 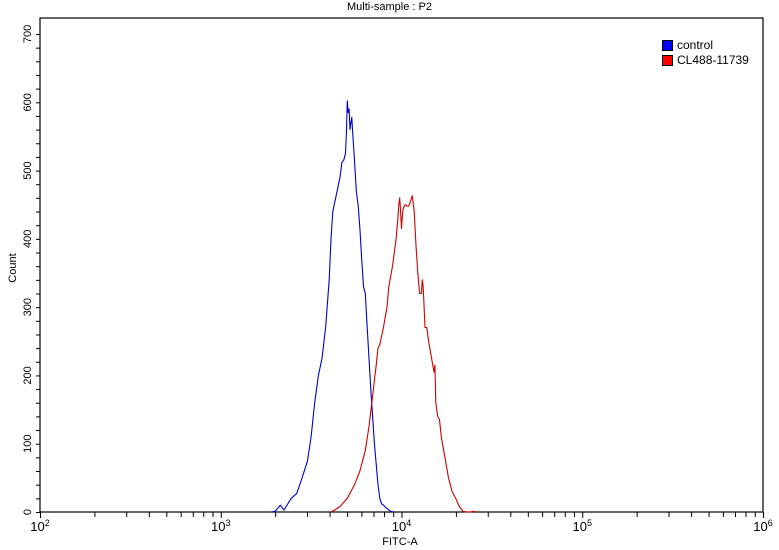 What do you see at coordinates (667, 45) in the screenshot?
I see `legend-swatch-control` at bounding box center [667, 45].